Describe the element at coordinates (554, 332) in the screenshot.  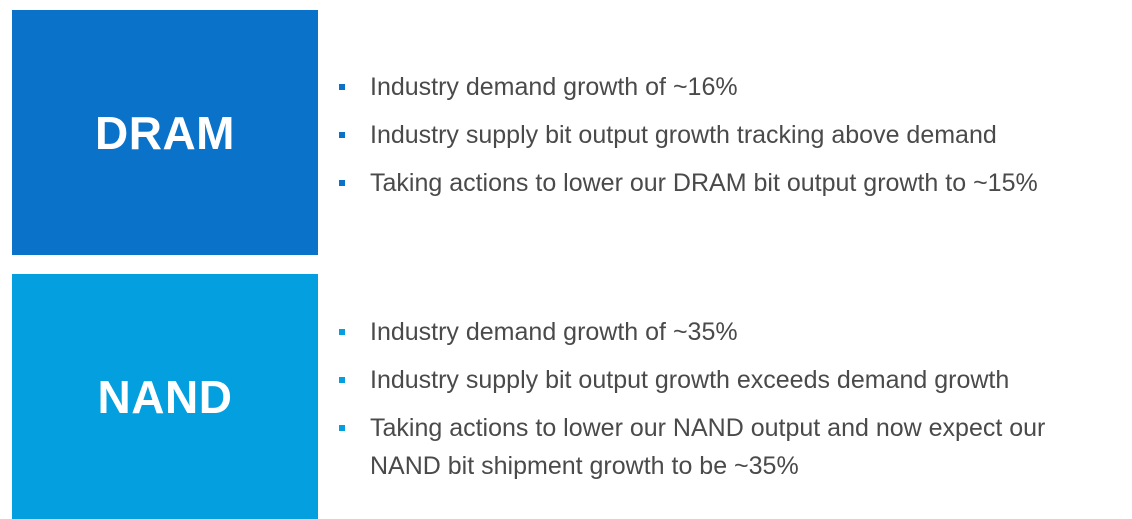
I see `nand-bullet-text: Industry demand growth of ~35%` at that location.